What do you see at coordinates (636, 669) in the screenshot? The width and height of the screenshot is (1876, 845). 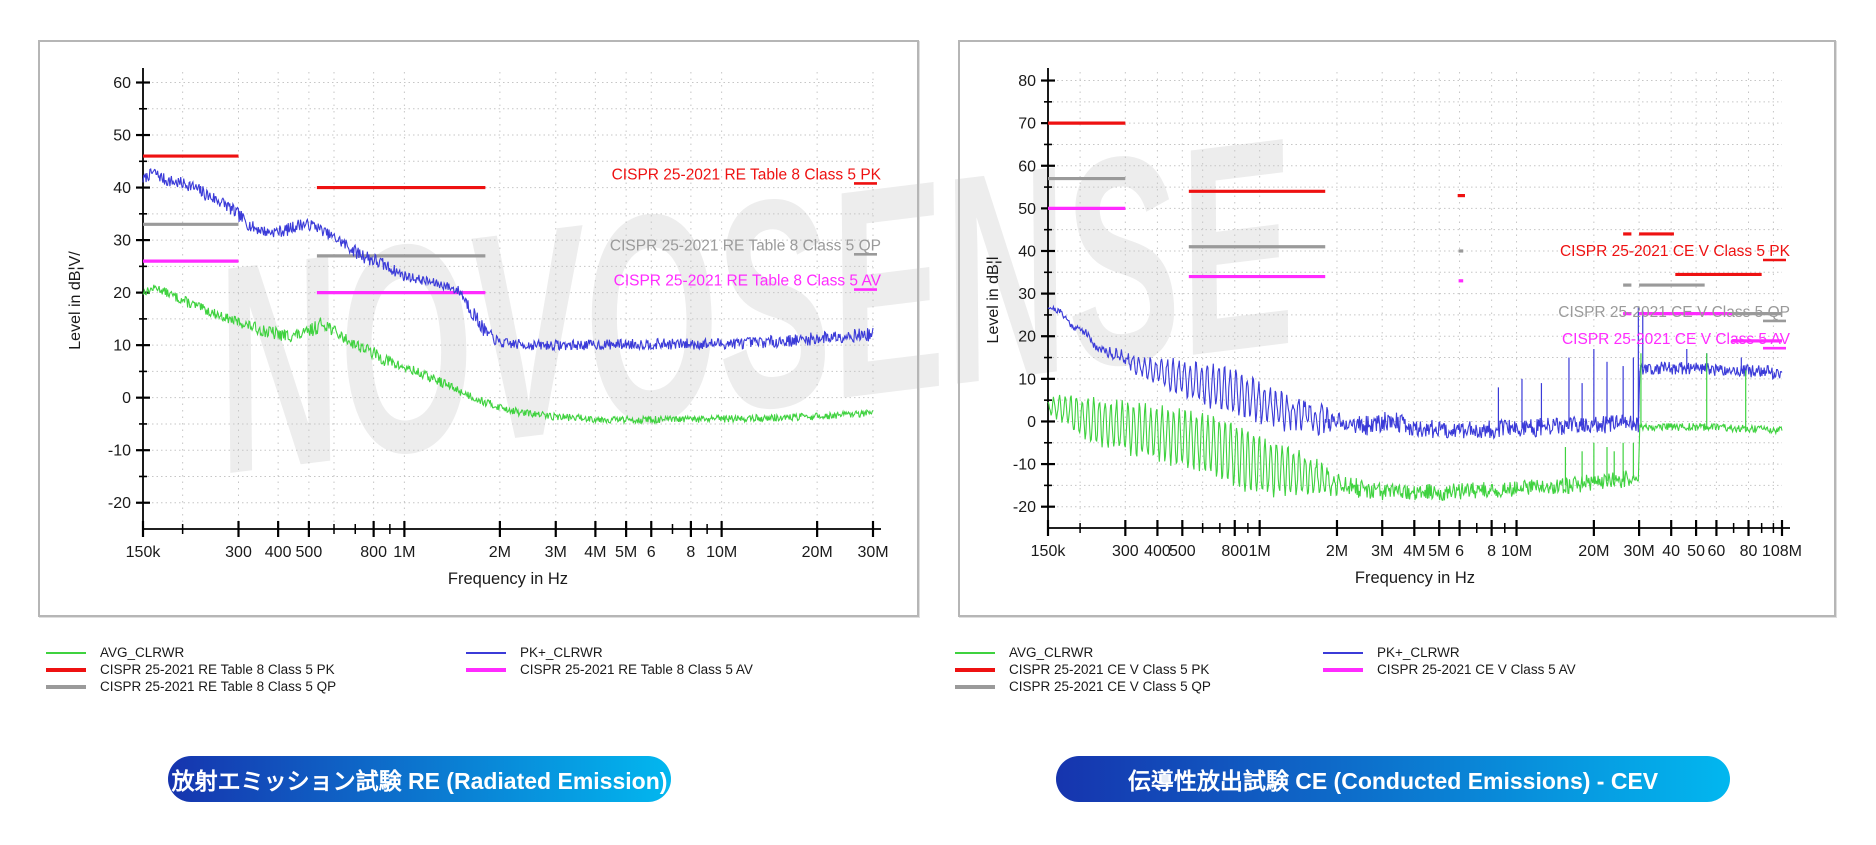 I see `legend-label: CISPR 25-2021 RE Table 8 Class 5 AV` at bounding box center [636, 669].